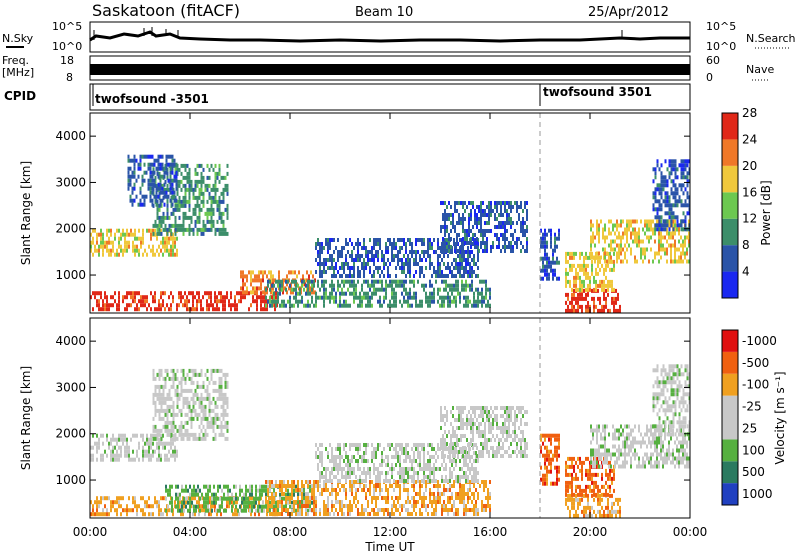 This screenshot has height=559, width=800. I want to click on nsearch-tick-bottom: 10^0, so click(721, 46).